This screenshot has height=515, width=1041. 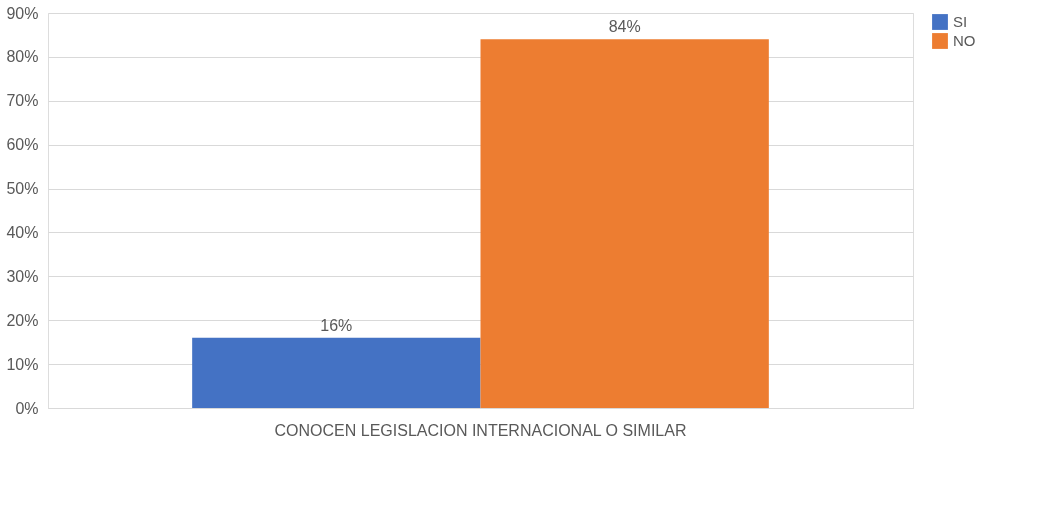 I want to click on x-tick-label: CONOCEN LEGISLACION INTERNACIONAL O SIMILAR, so click(x=480, y=430).